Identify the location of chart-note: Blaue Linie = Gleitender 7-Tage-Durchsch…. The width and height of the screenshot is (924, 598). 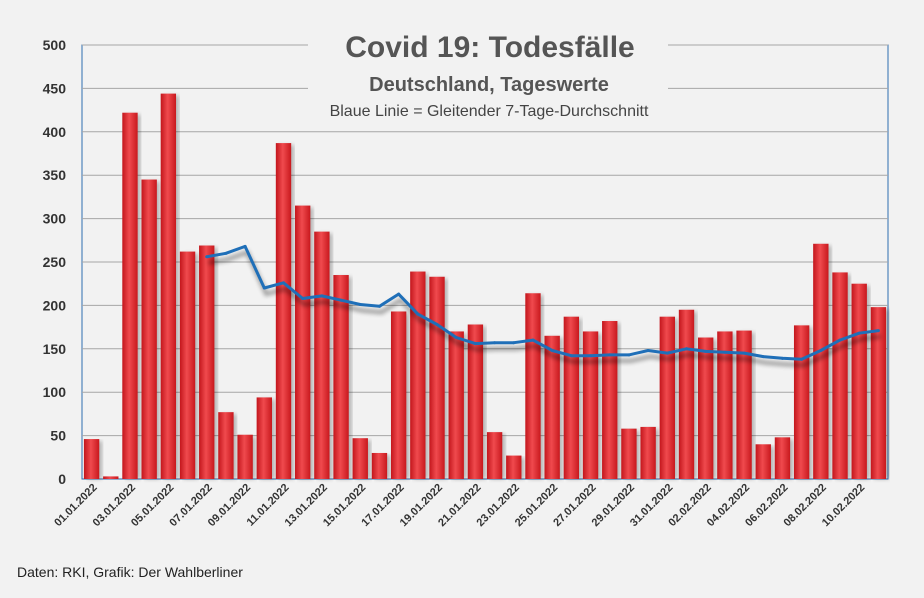
(489, 111).